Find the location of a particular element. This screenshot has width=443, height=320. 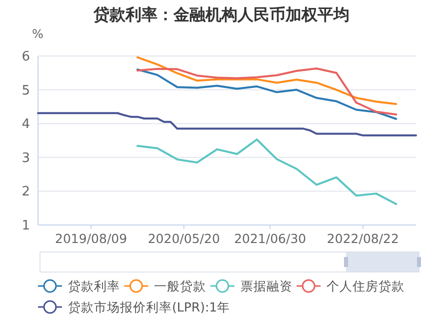

y-axis-title: % is located at coordinates (38, 34).